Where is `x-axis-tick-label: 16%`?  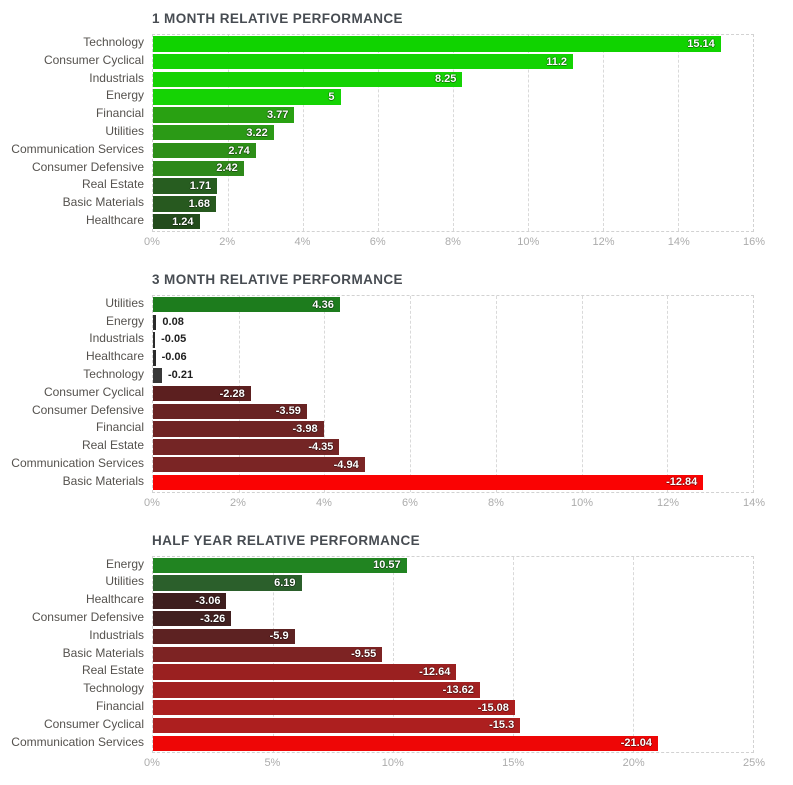 x-axis-tick-label: 16% is located at coordinates (754, 241).